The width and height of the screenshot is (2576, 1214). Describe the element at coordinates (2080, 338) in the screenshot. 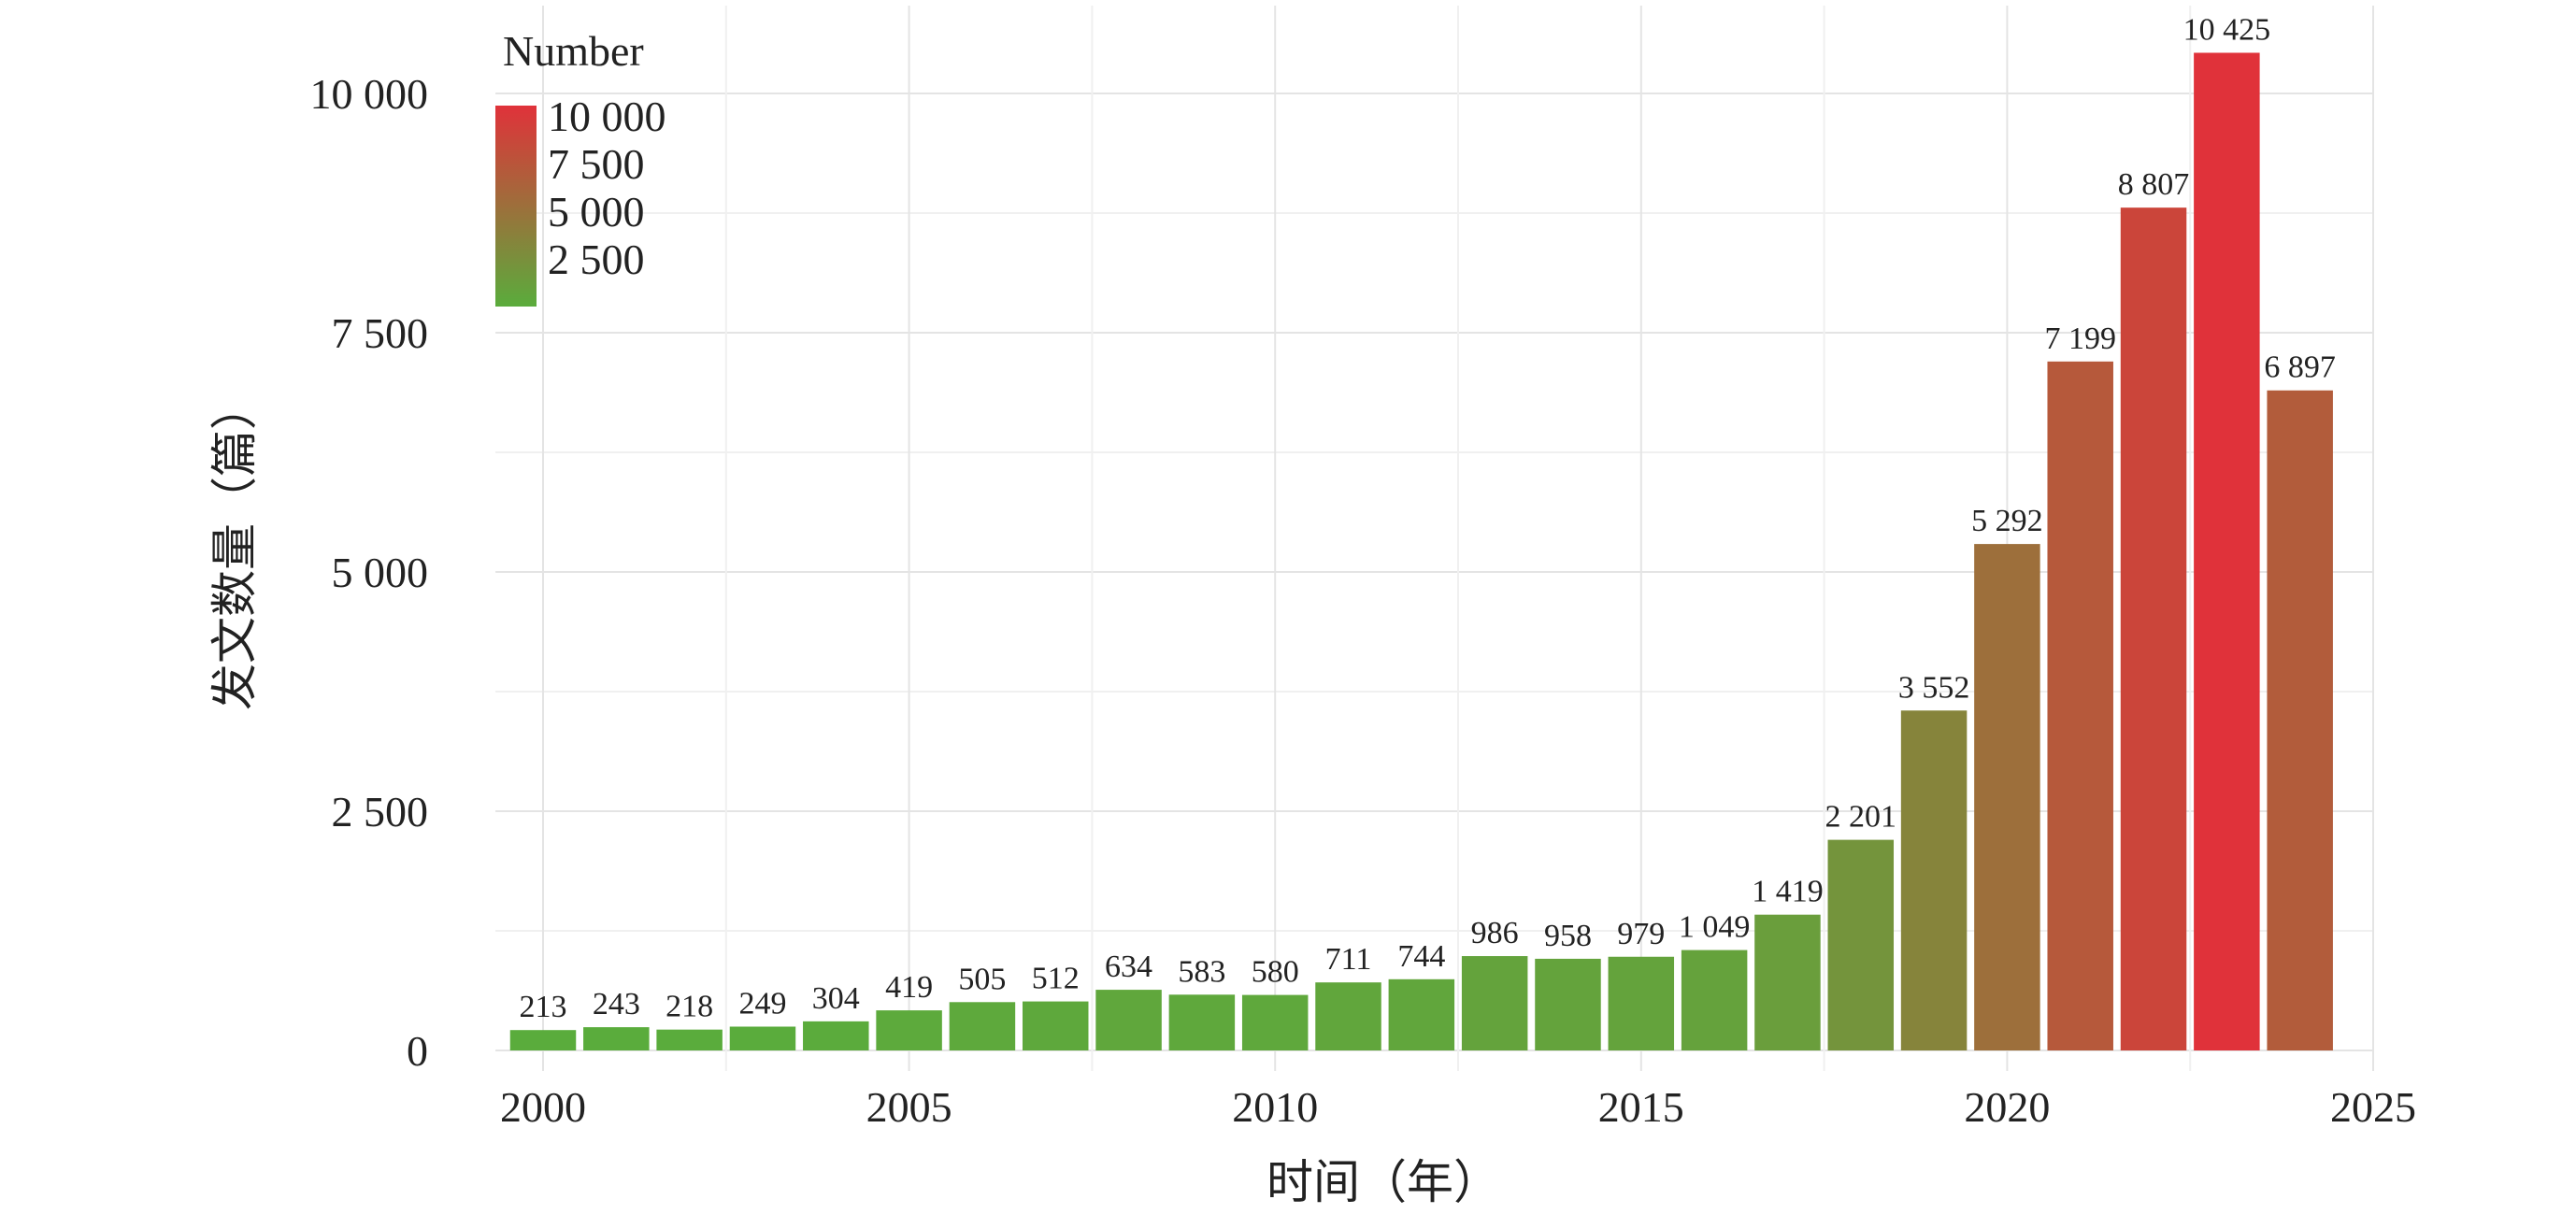

I see `bar-label-2021: 7 199` at that location.